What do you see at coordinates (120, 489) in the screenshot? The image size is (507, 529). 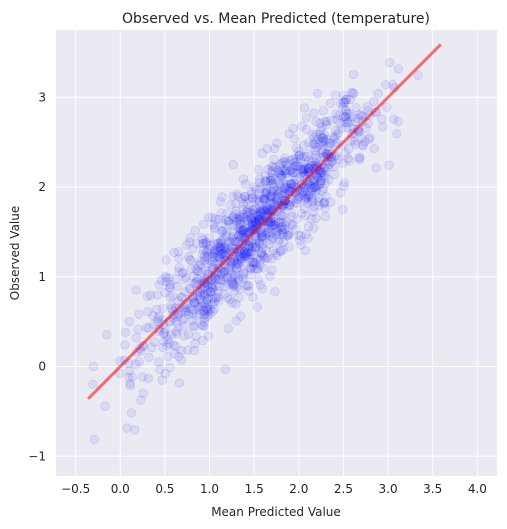 I see `x-tick-label: 0.0` at bounding box center [120, 489].